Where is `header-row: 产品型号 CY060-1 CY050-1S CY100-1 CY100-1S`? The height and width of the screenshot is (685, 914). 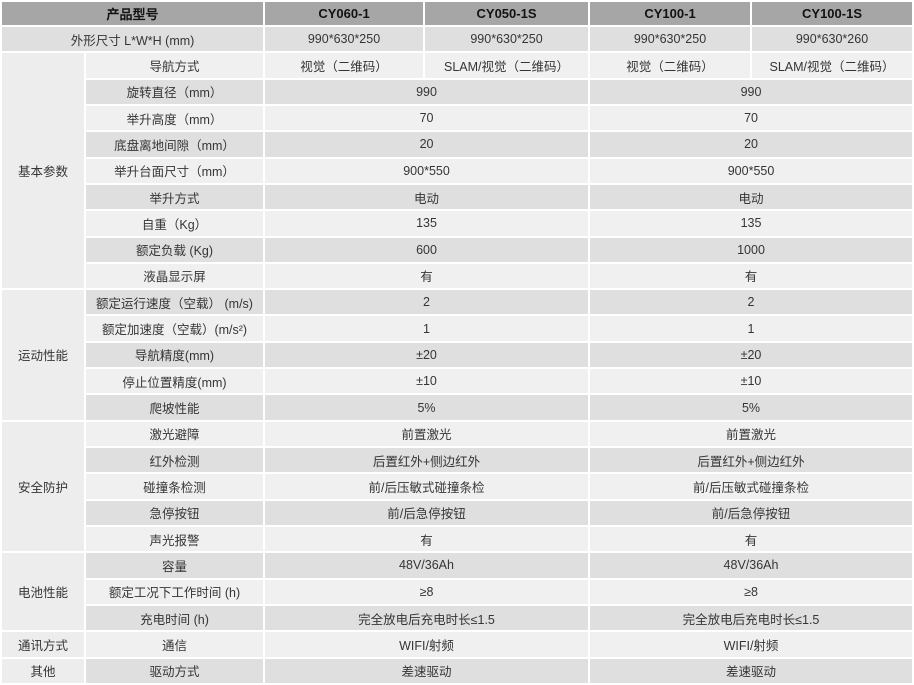 header-row: 产品型号 CY060-1 CY050-1S CY100-1 CY100-1S is located at coordinates (457, 13).